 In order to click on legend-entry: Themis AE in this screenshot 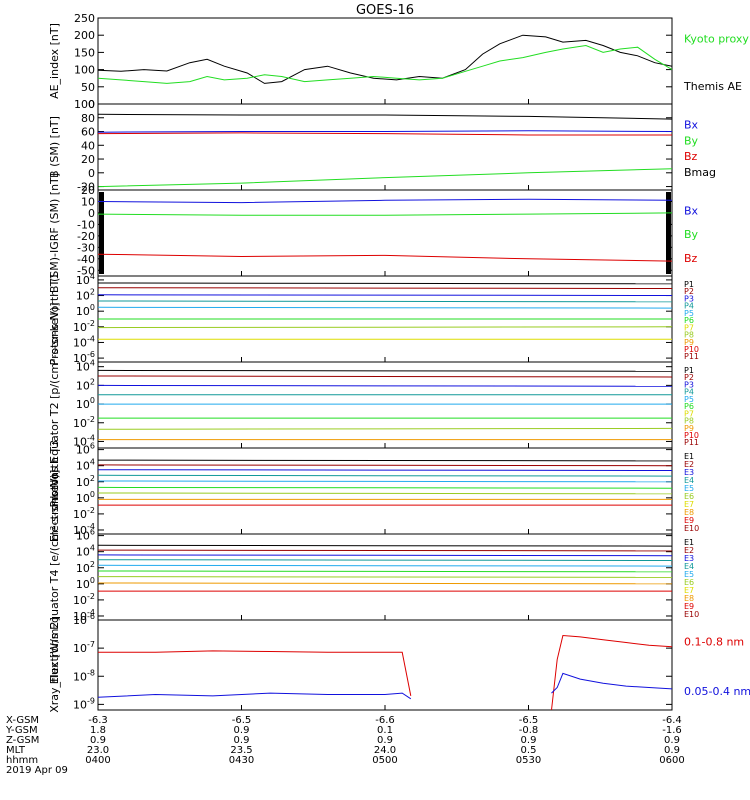, I will do `click(712, 86)`.